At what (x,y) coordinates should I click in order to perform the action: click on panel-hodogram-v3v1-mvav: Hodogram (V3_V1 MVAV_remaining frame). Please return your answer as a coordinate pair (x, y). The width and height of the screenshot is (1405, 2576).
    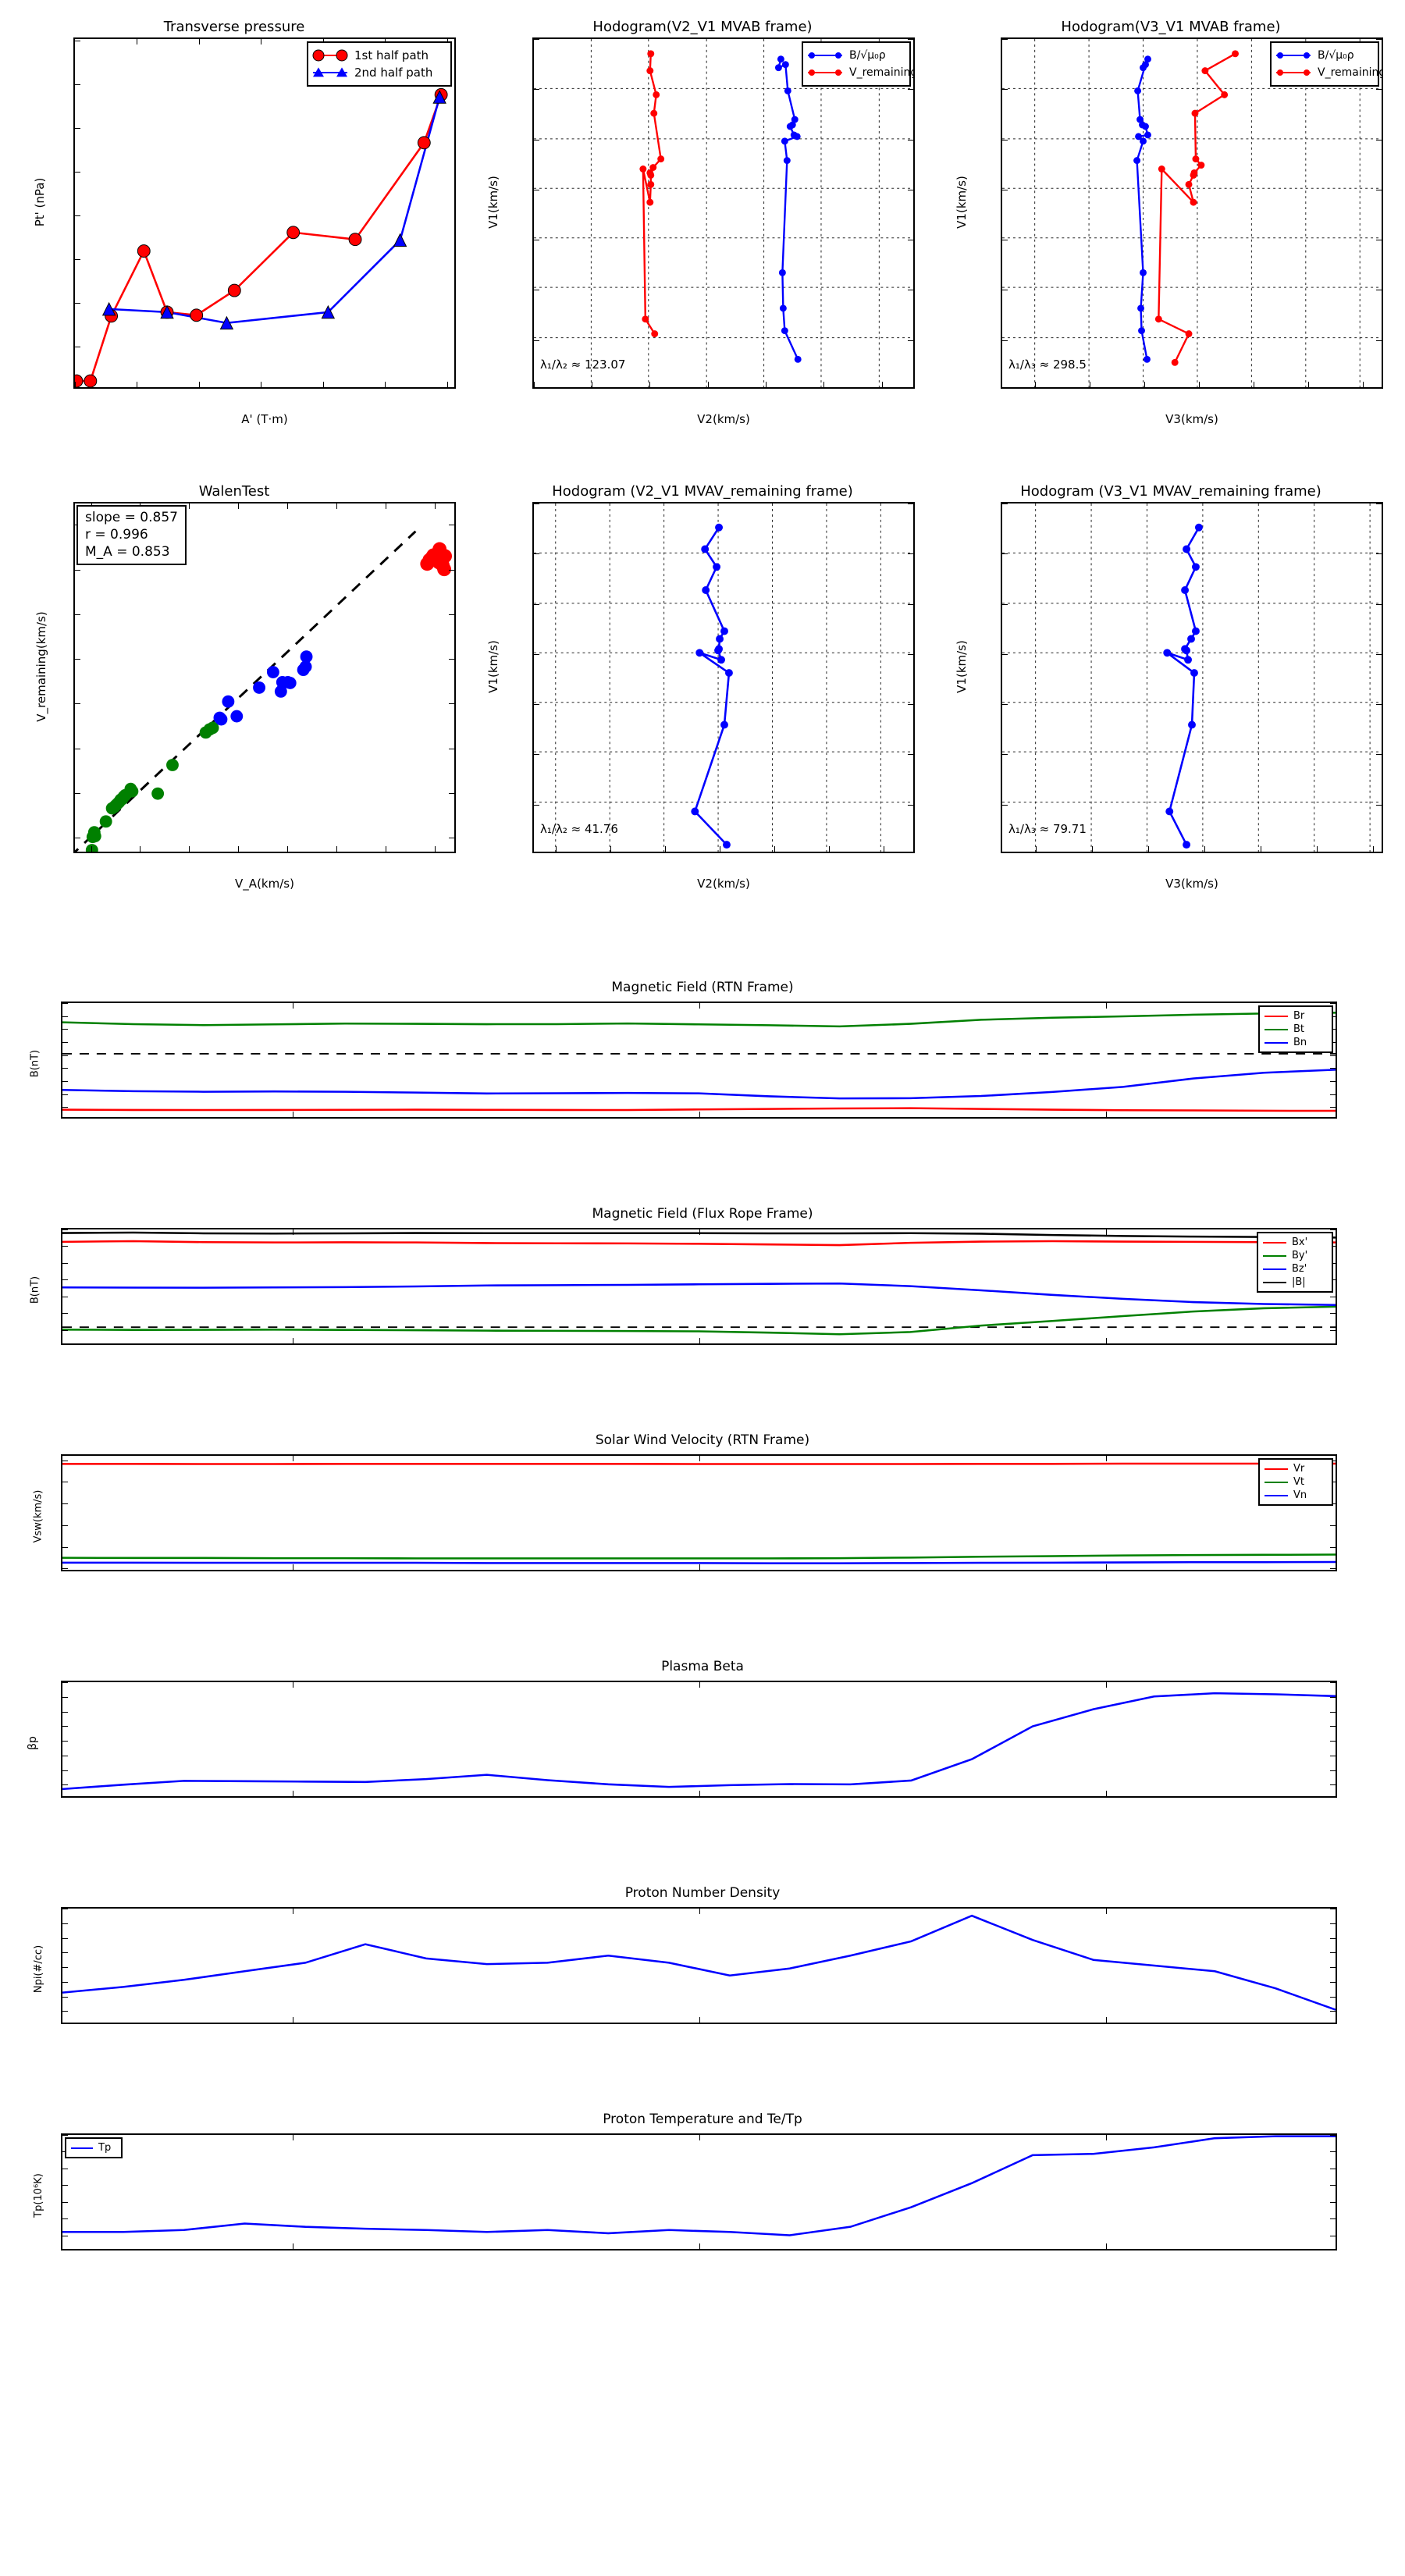
    Looking at the image, I should click on (1171, 683).